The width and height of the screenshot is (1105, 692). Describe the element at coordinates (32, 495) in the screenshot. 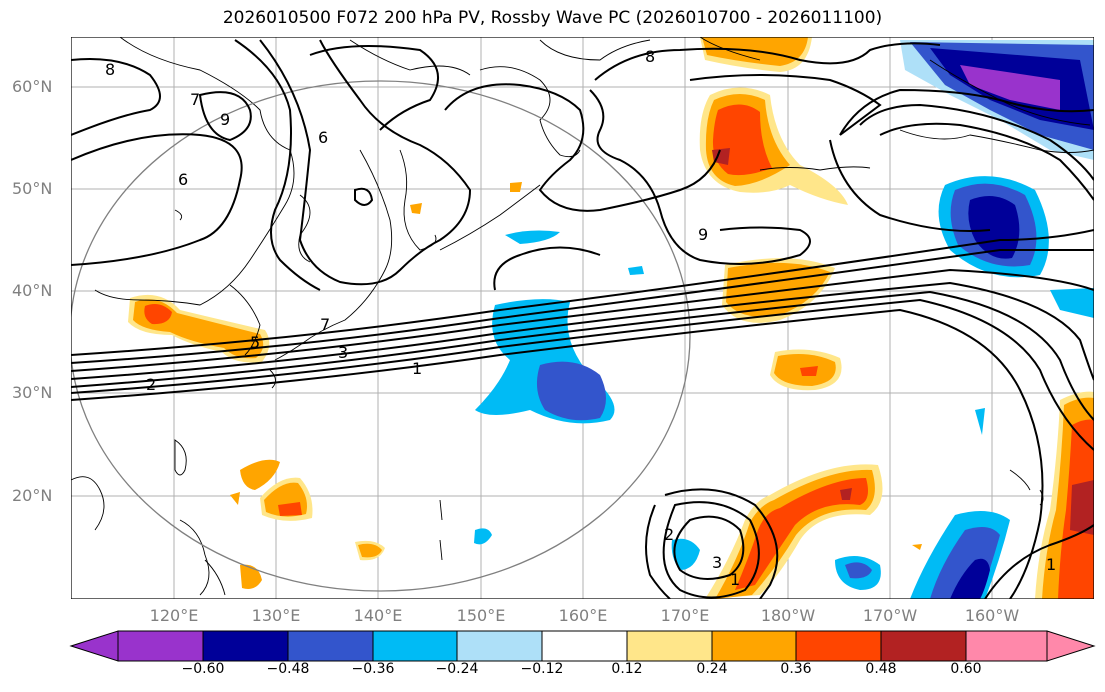

I see `lat-label: 20°N` at that location.